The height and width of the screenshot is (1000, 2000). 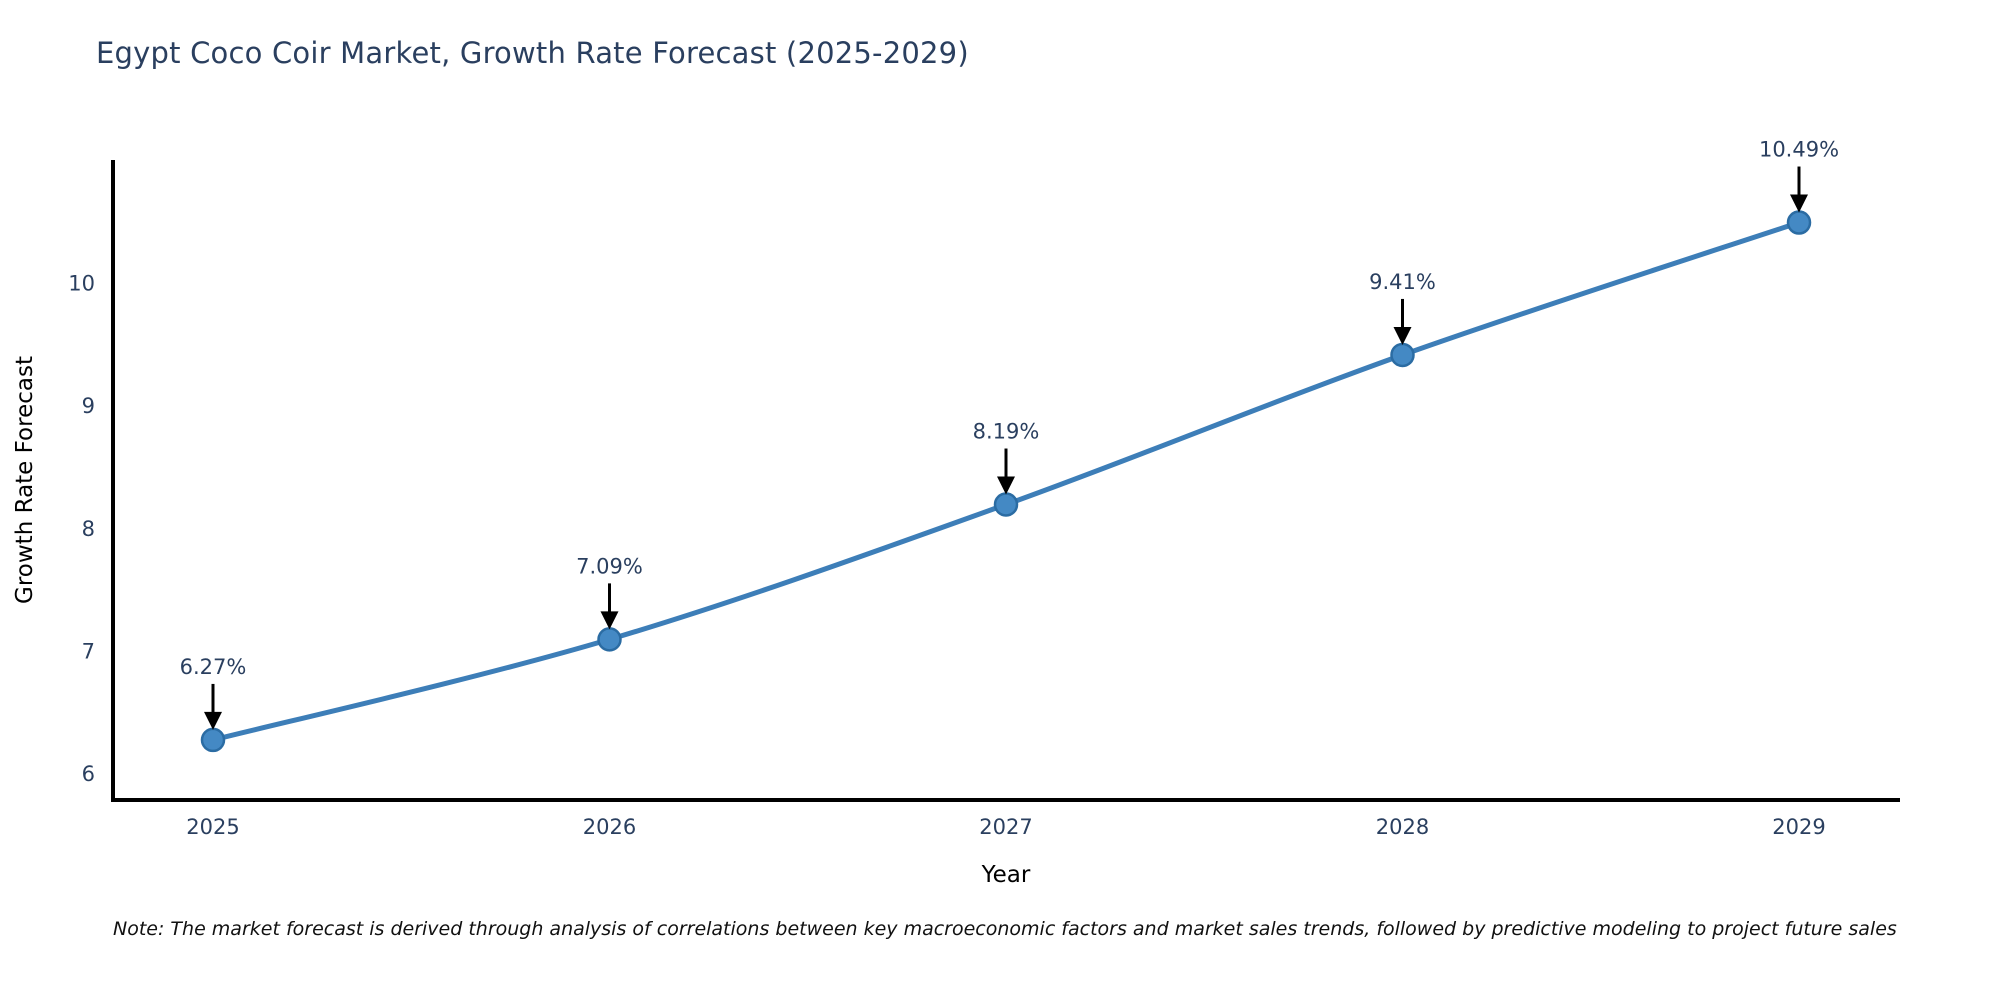 What do you see at coordinates (1006, 875) in the screenshot?
I see `x-axis-title: Year` at bounding box center [1006, 875].